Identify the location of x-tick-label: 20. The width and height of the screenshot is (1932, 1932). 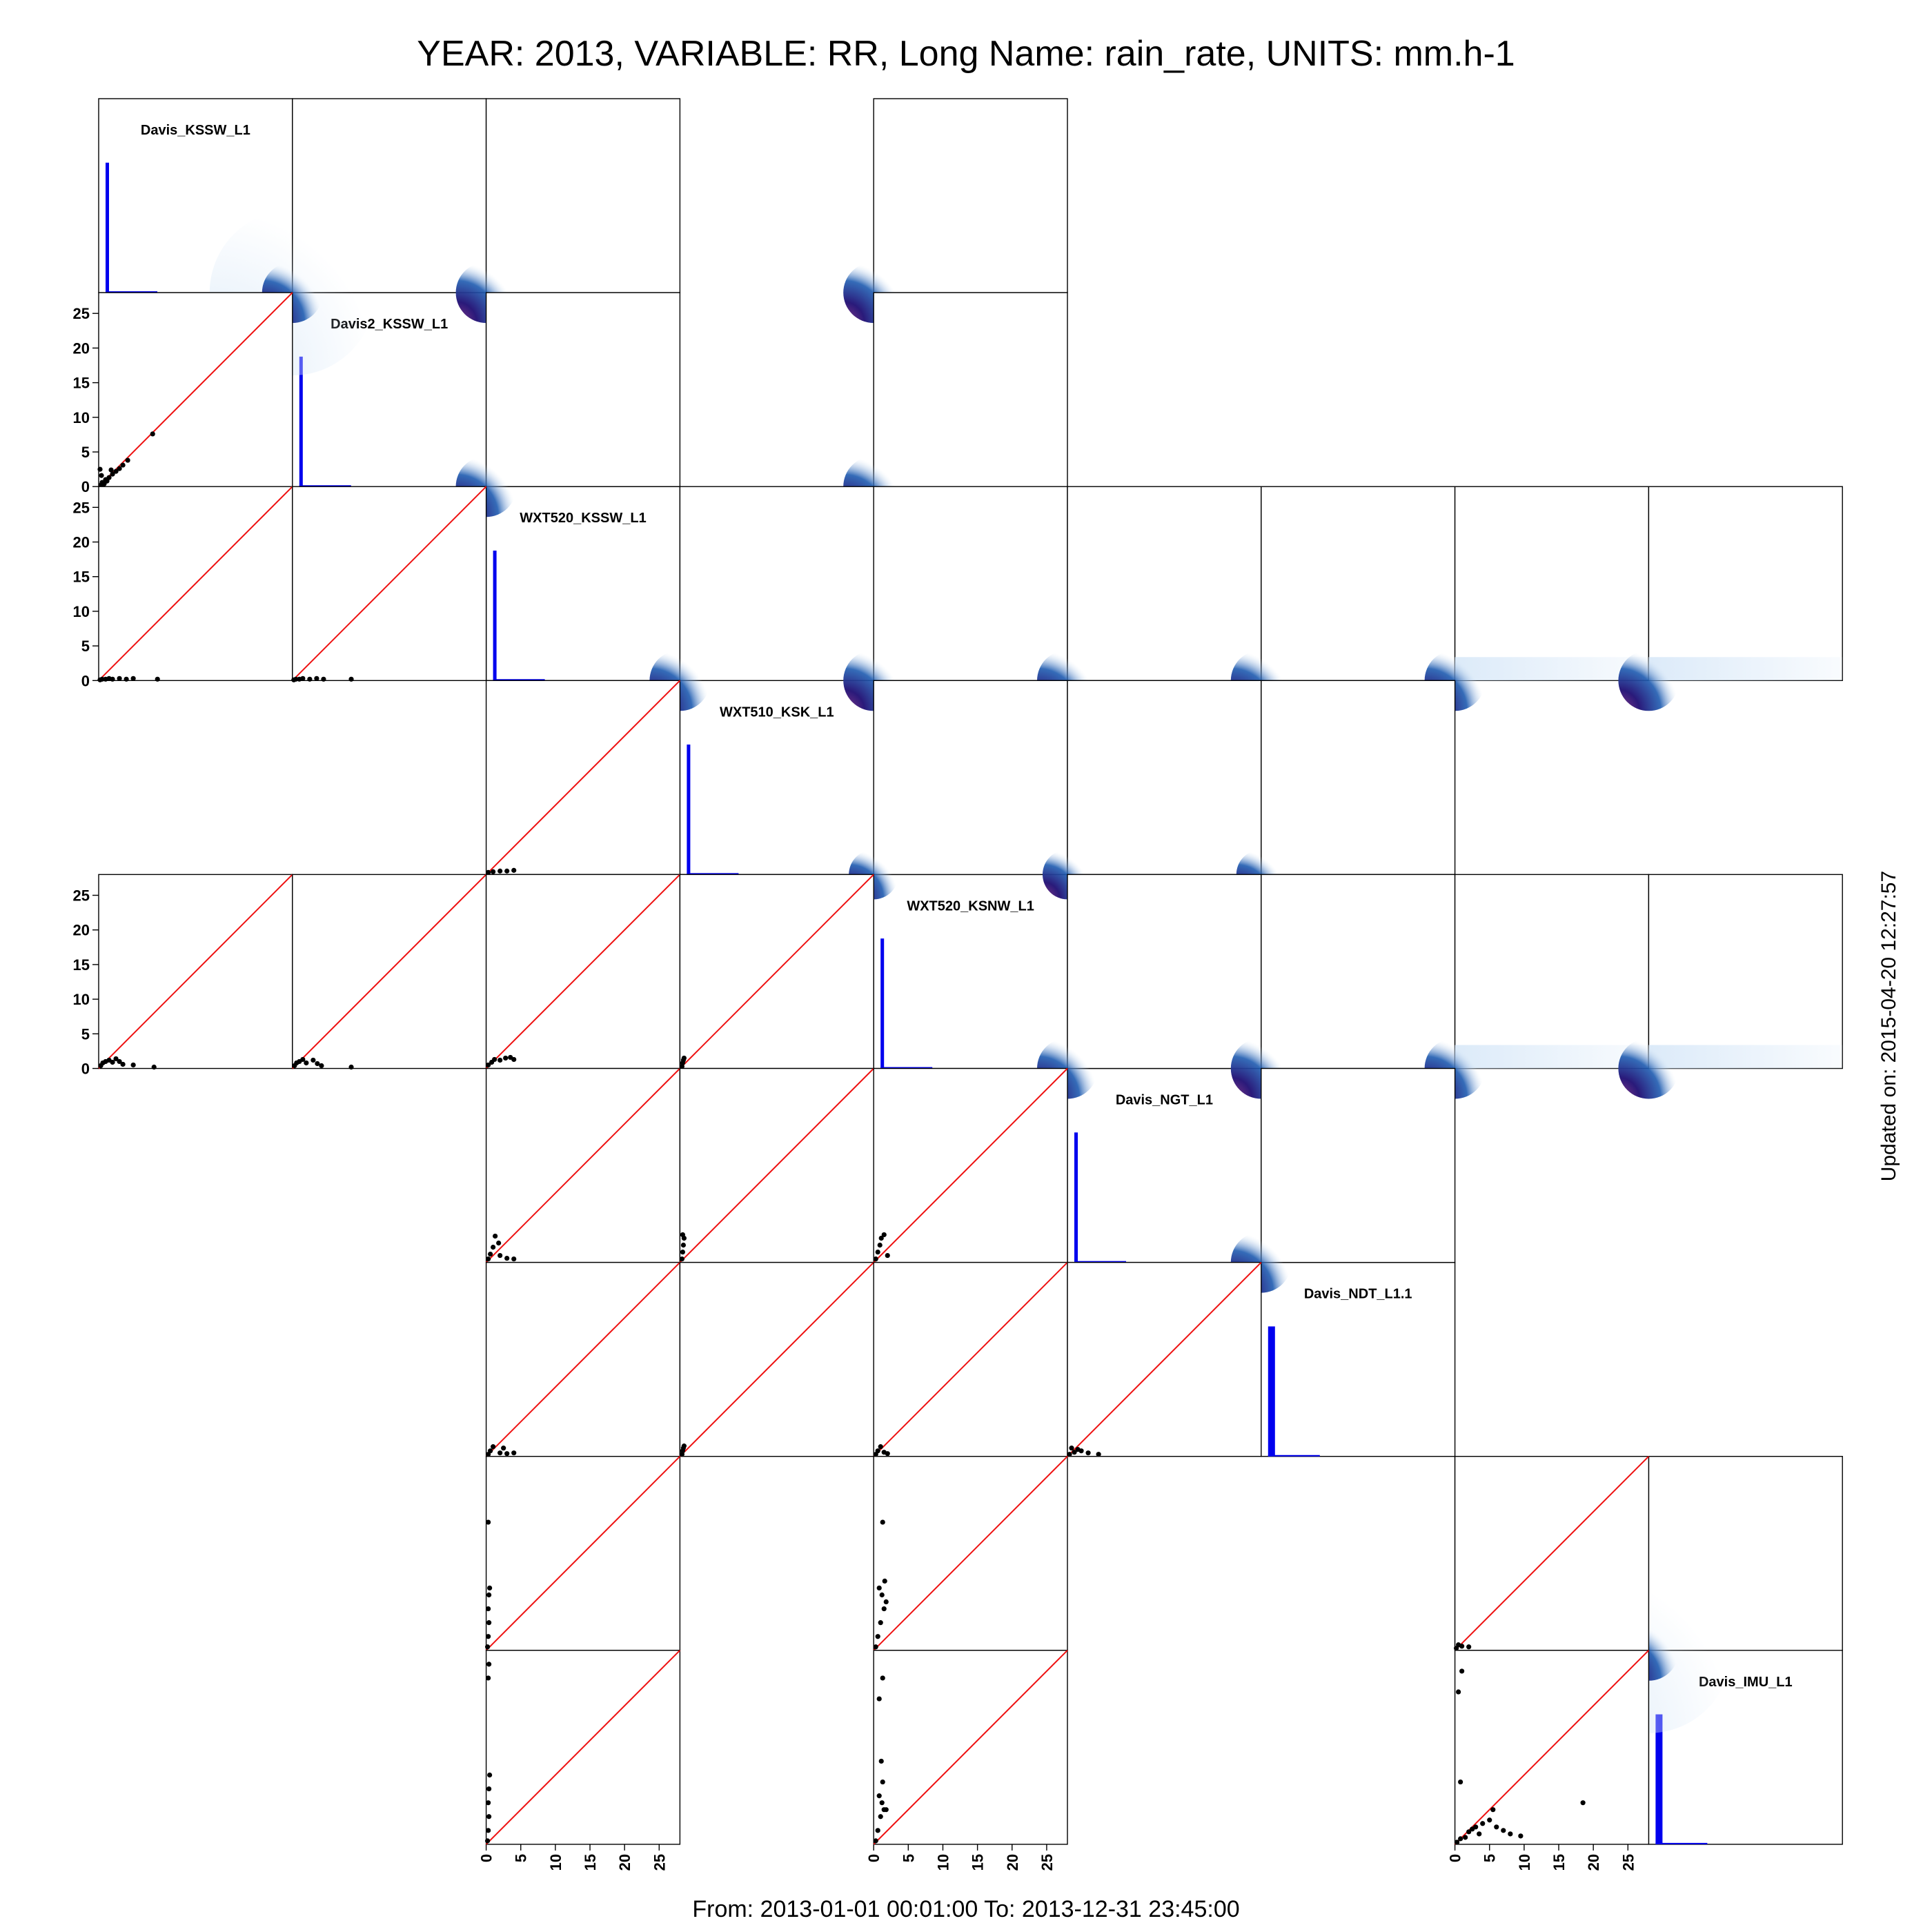
(1012, 1862).